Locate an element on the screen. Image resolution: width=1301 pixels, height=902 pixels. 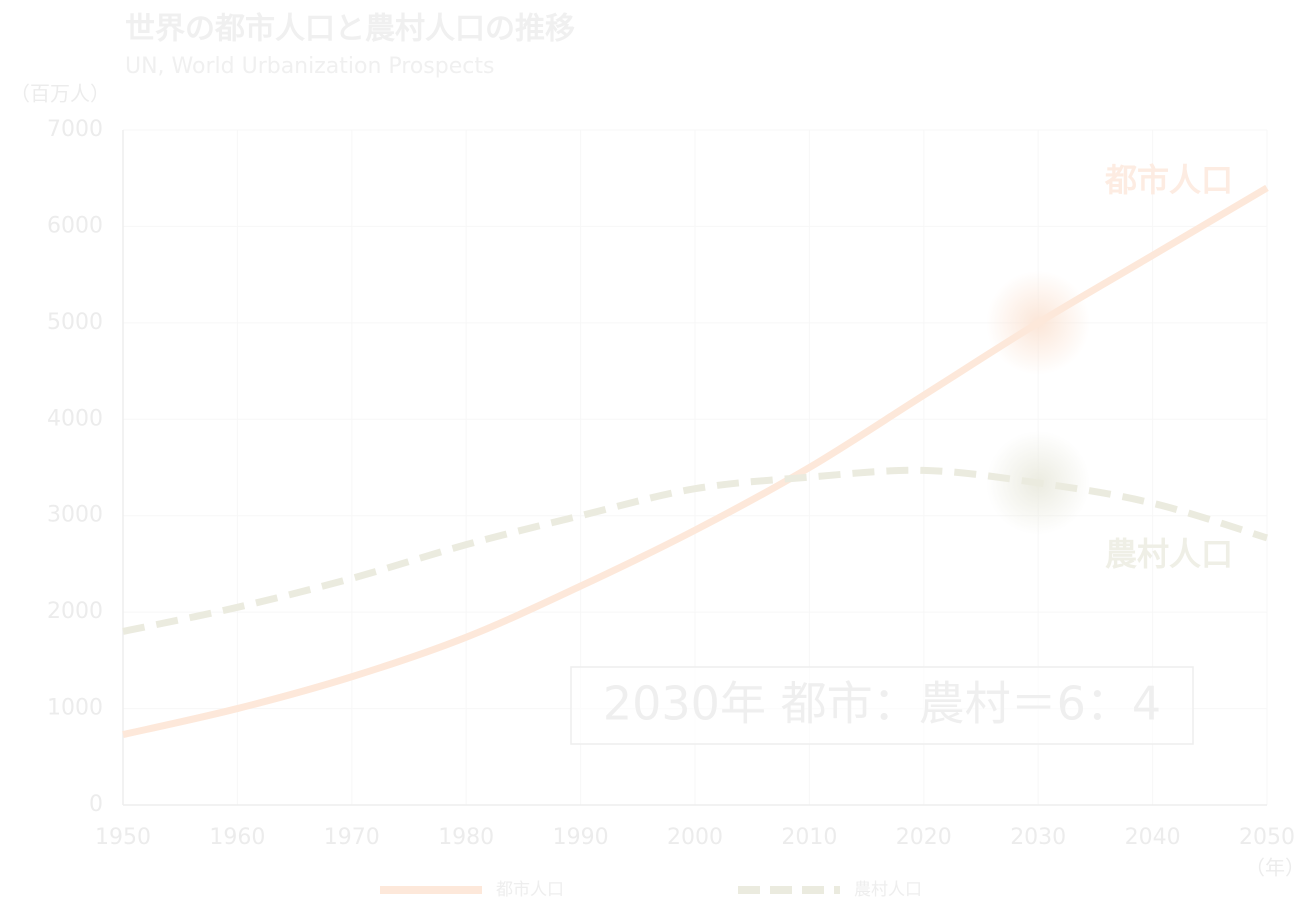
x-tick-label: 1980 is located at coordinates (466, 837).